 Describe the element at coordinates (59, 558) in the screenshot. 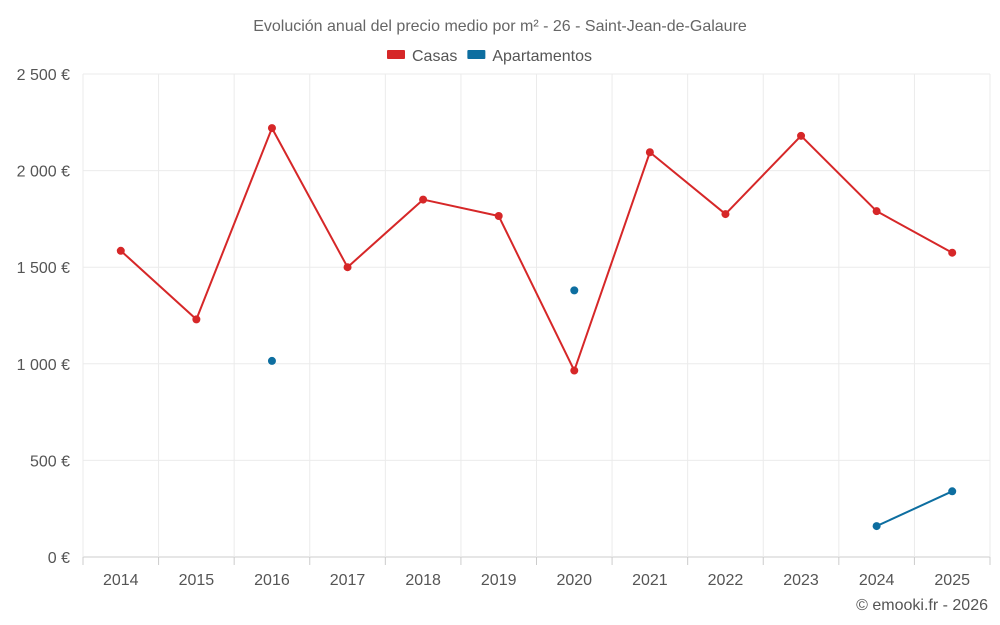

I see `y-tick-label: 0 €` at that location.